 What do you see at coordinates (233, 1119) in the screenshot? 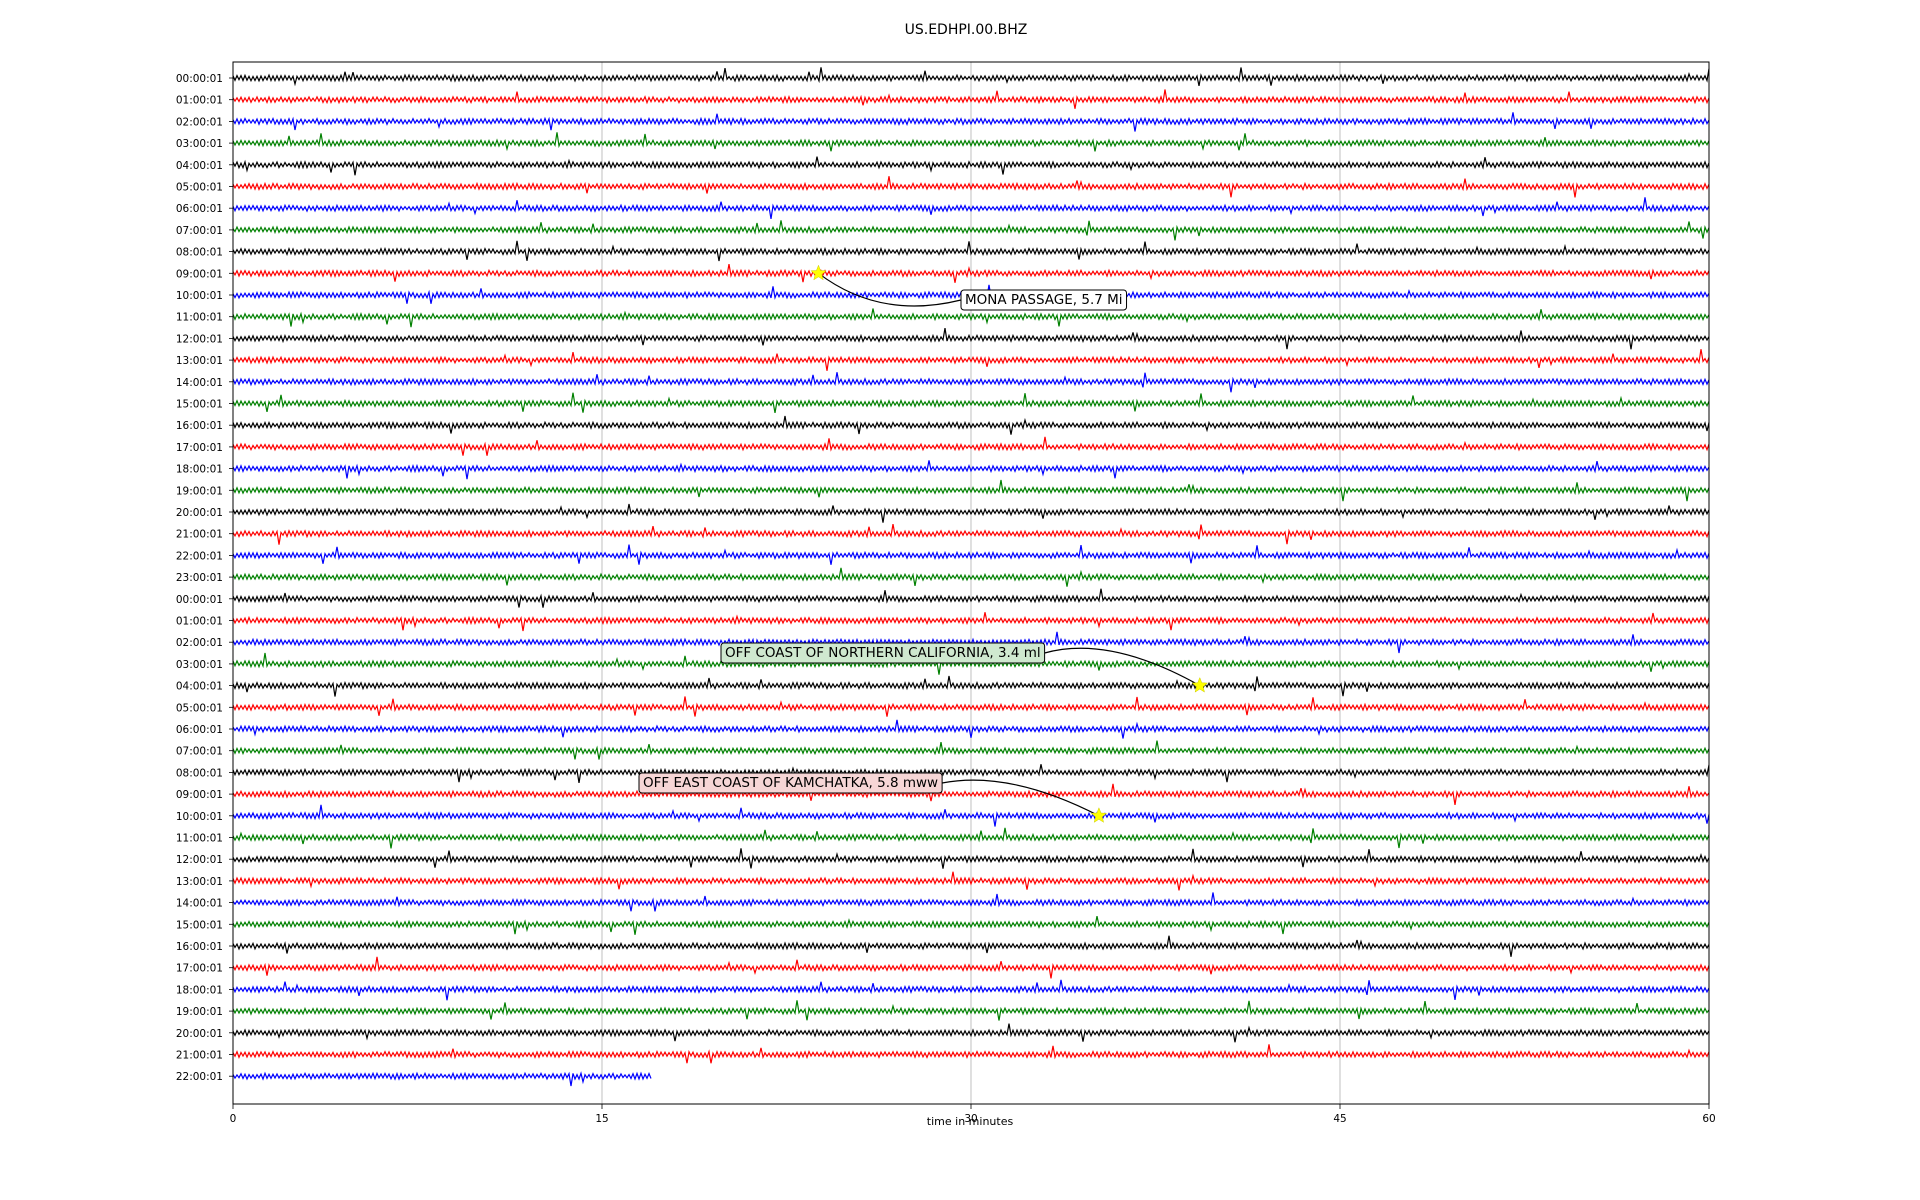
I see `x-tick-label: 0` at bounding box center [233, 1119].